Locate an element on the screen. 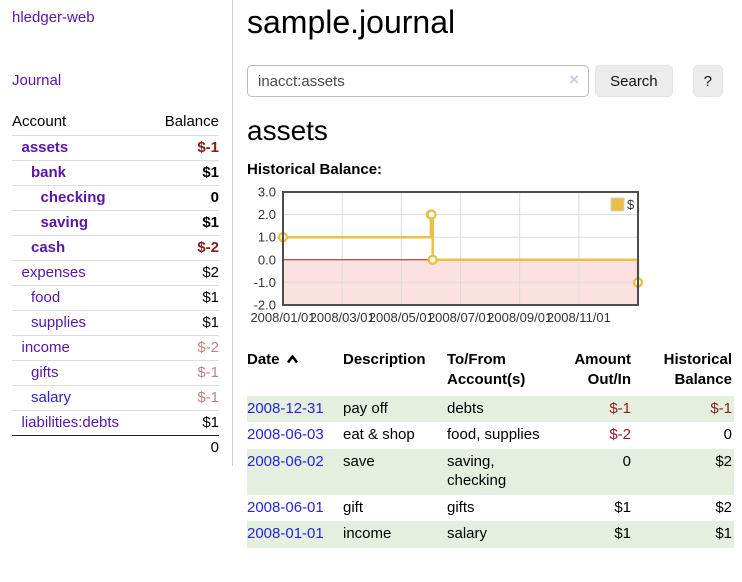 The height and width of the screenshot is (582, 742). transaction-date-link: 2008-01-01 is located at coordinates (285, 533).